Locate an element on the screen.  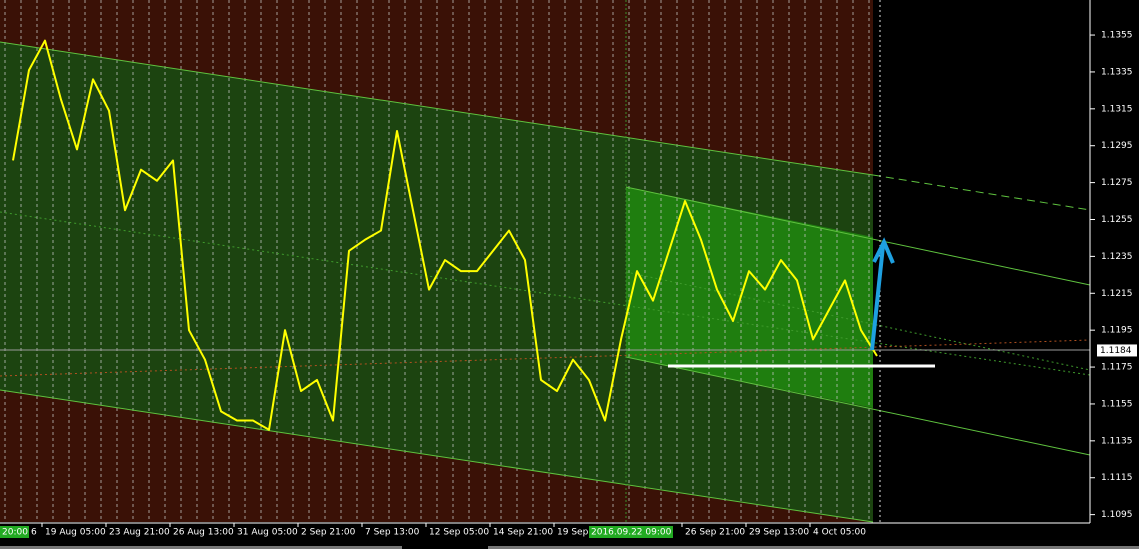
crosshair-time-label: 2016.09.22 09:00 is located at coordinates (631, 533).